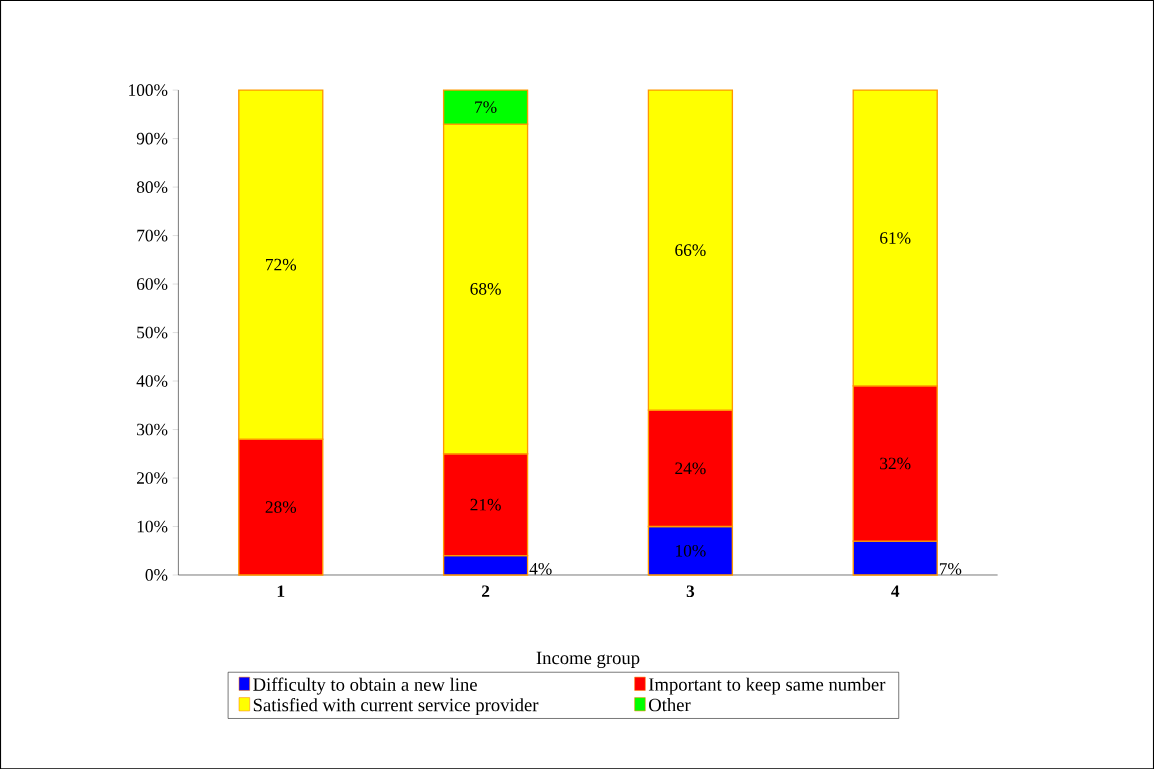 Image resolution: width=1154 pixels, height=769 pixels. I want to click on data-label: 4%, so click(540, 568).